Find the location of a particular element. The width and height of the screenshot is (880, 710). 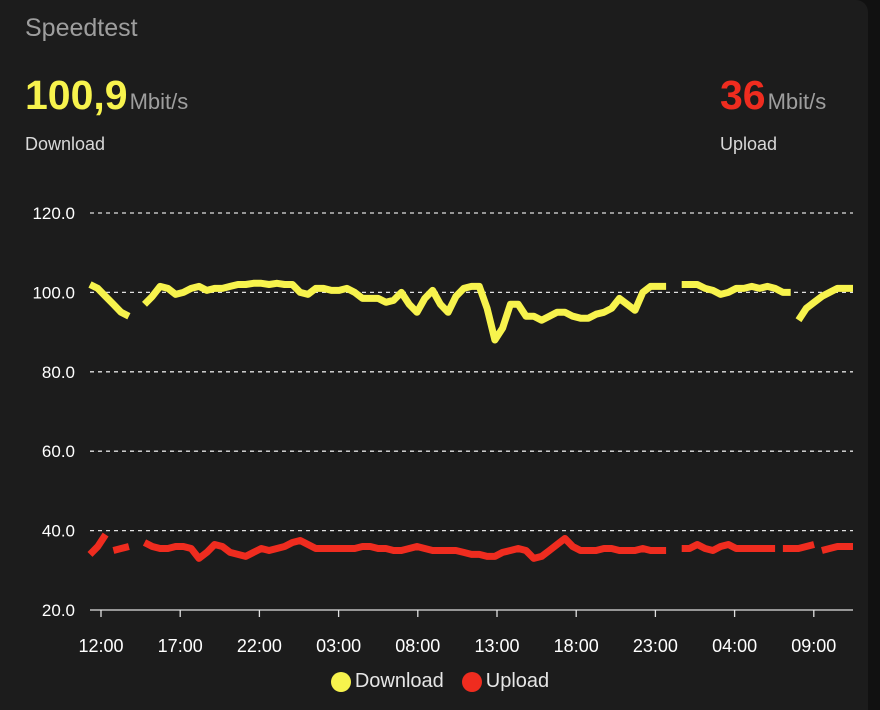

upload-unit: Mbit/s is located at coordinates (797, 101).